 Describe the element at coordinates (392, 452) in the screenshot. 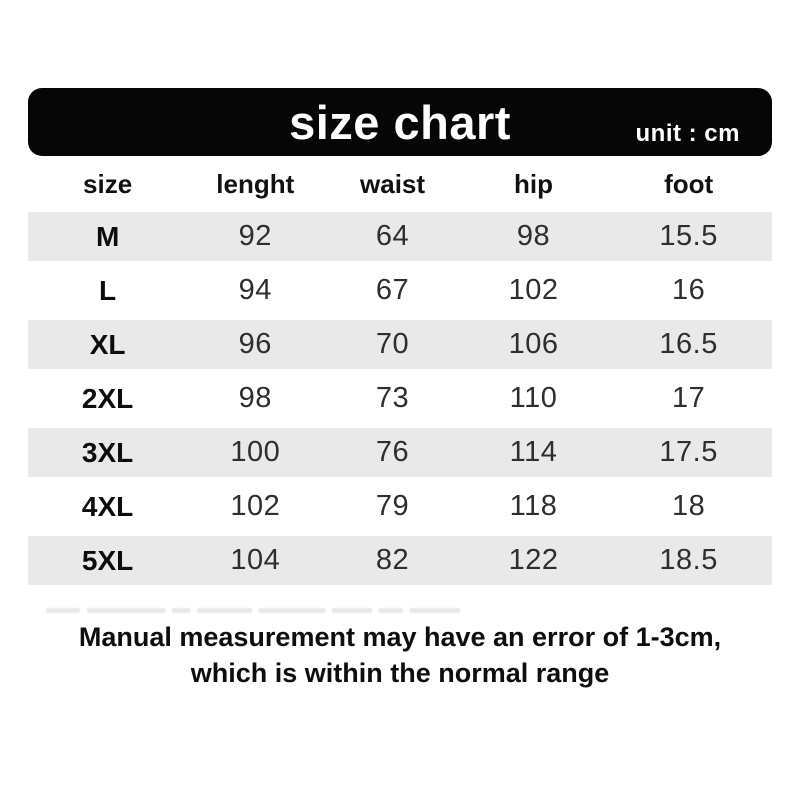

I see `waist-value: 76` at that location.